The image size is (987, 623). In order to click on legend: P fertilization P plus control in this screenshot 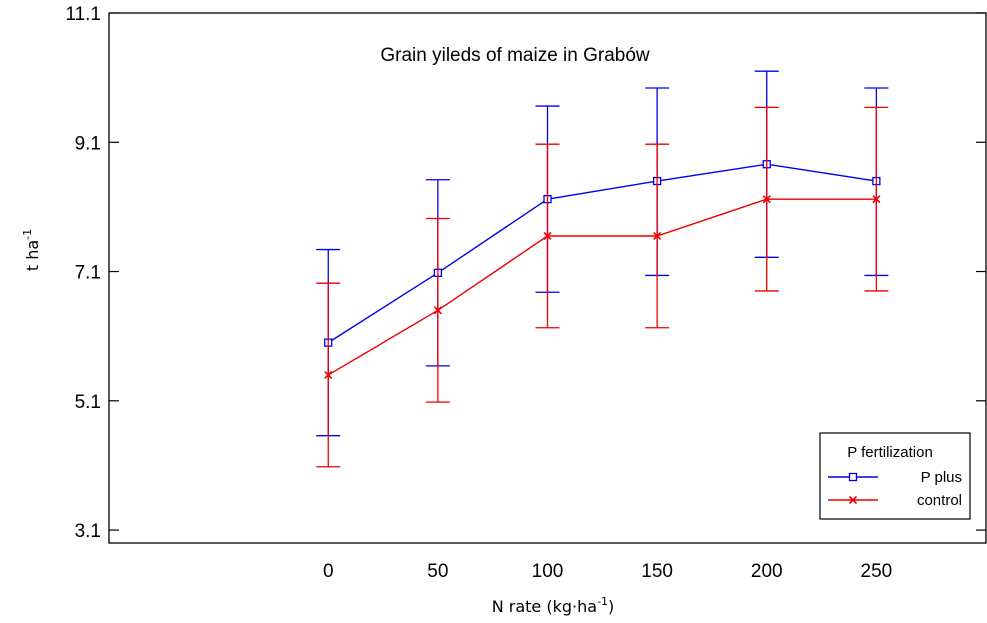, I will do `click(895, 476)`.